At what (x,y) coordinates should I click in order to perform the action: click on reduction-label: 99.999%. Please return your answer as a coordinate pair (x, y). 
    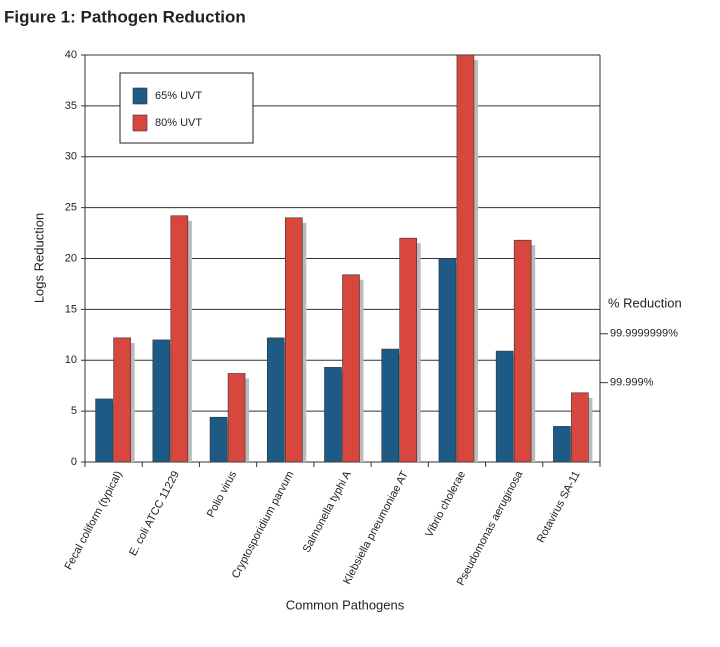
    Looking at the image, I should click on (632, 383).